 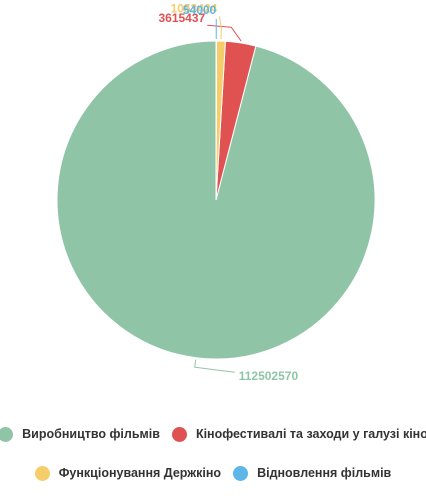 I want to click on legend-item-kinofestyvali: Кінофестивалі та заходи у галузі кіно, so click(x=299, y=434).